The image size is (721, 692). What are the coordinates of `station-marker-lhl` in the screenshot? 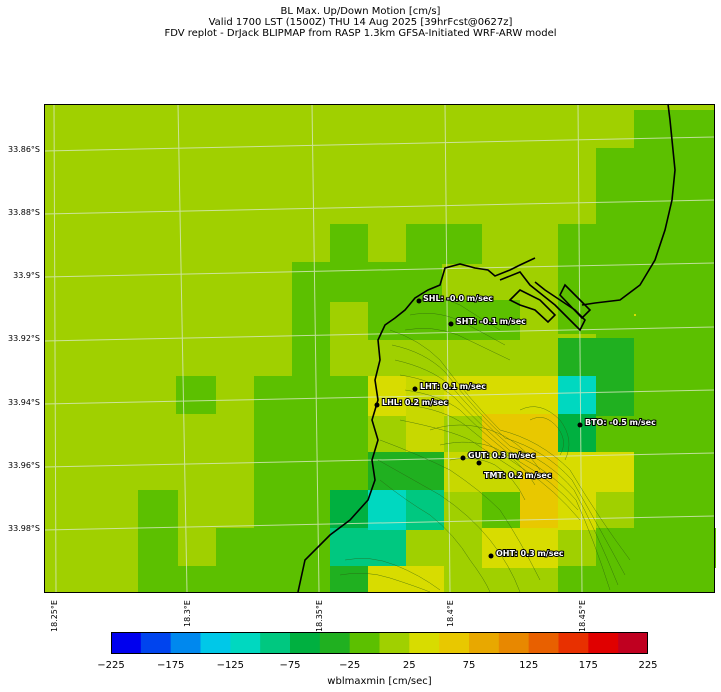 It's located at (377, 405).